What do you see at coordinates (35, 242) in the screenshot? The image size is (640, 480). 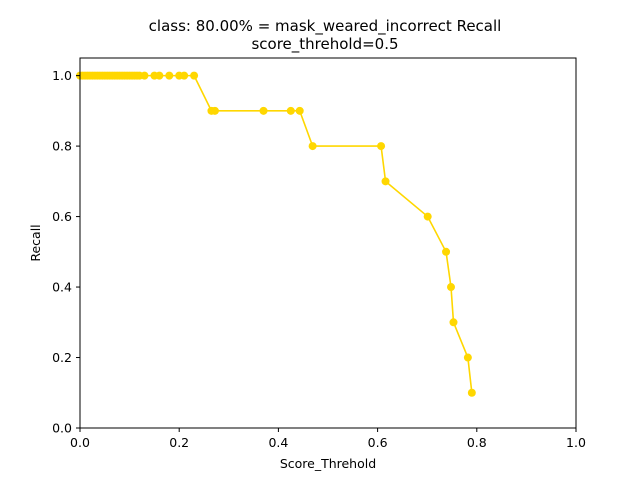 I see `y-axis-label: Recall` at bounding box center [35, 242].